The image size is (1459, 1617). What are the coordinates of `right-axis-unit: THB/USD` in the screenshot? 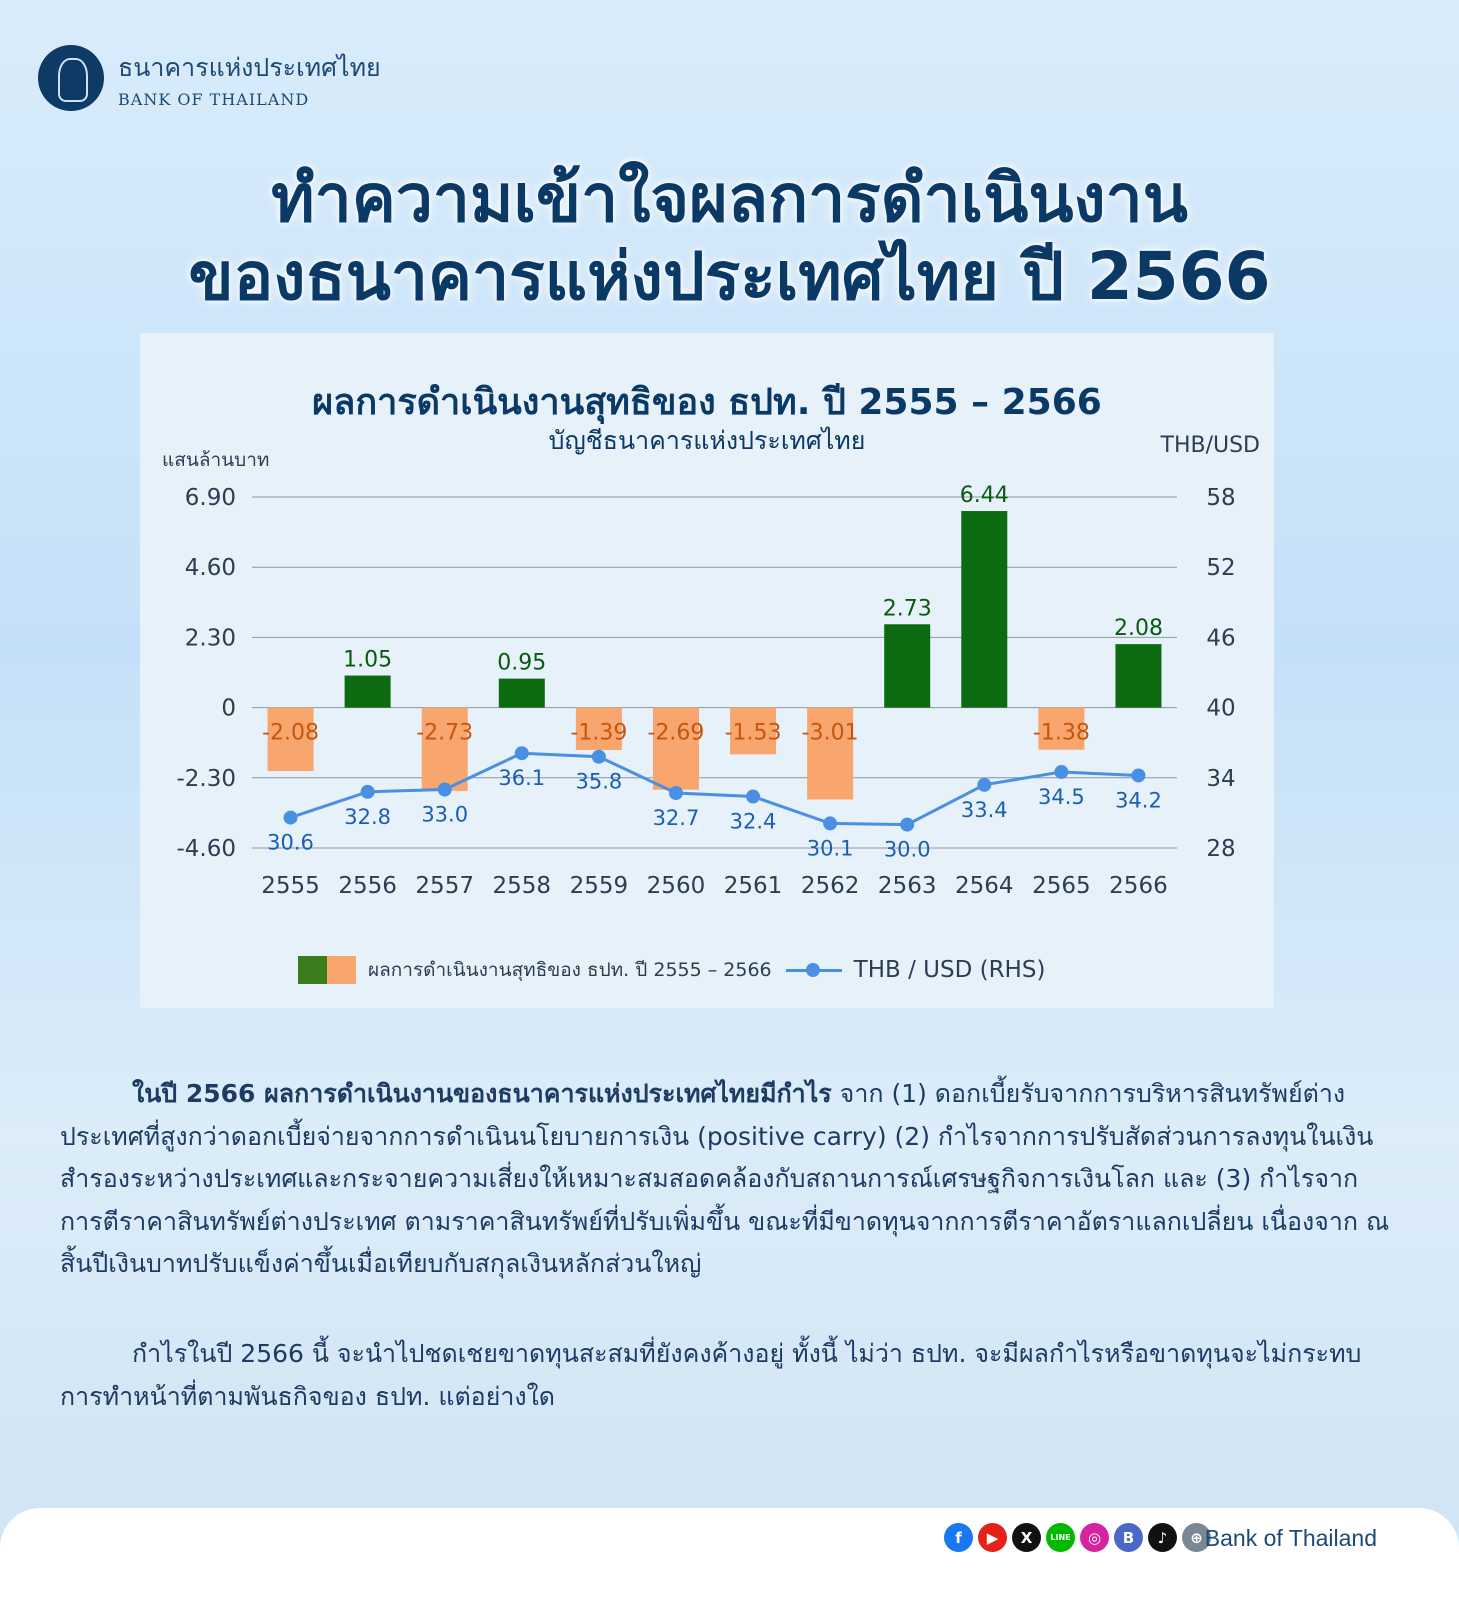 It's located at (1210, 445).